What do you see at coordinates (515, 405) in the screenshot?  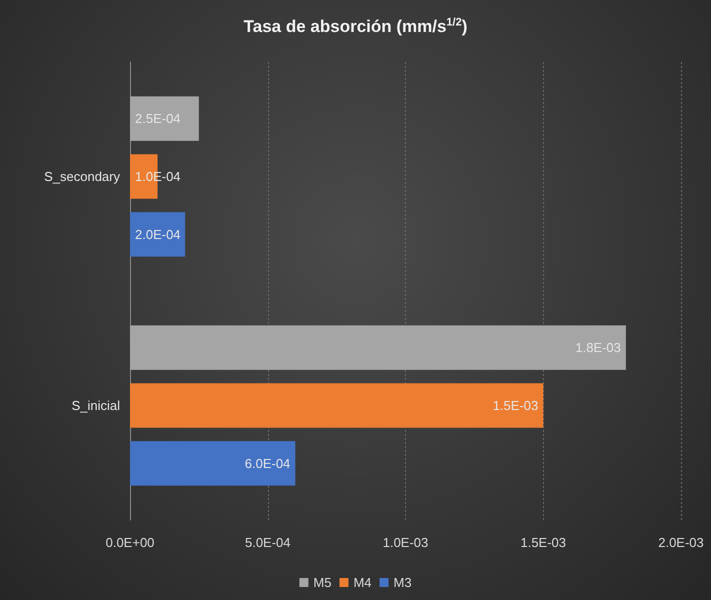 I see `data-label: 1.5E-03` at bounding box center [515, 405].